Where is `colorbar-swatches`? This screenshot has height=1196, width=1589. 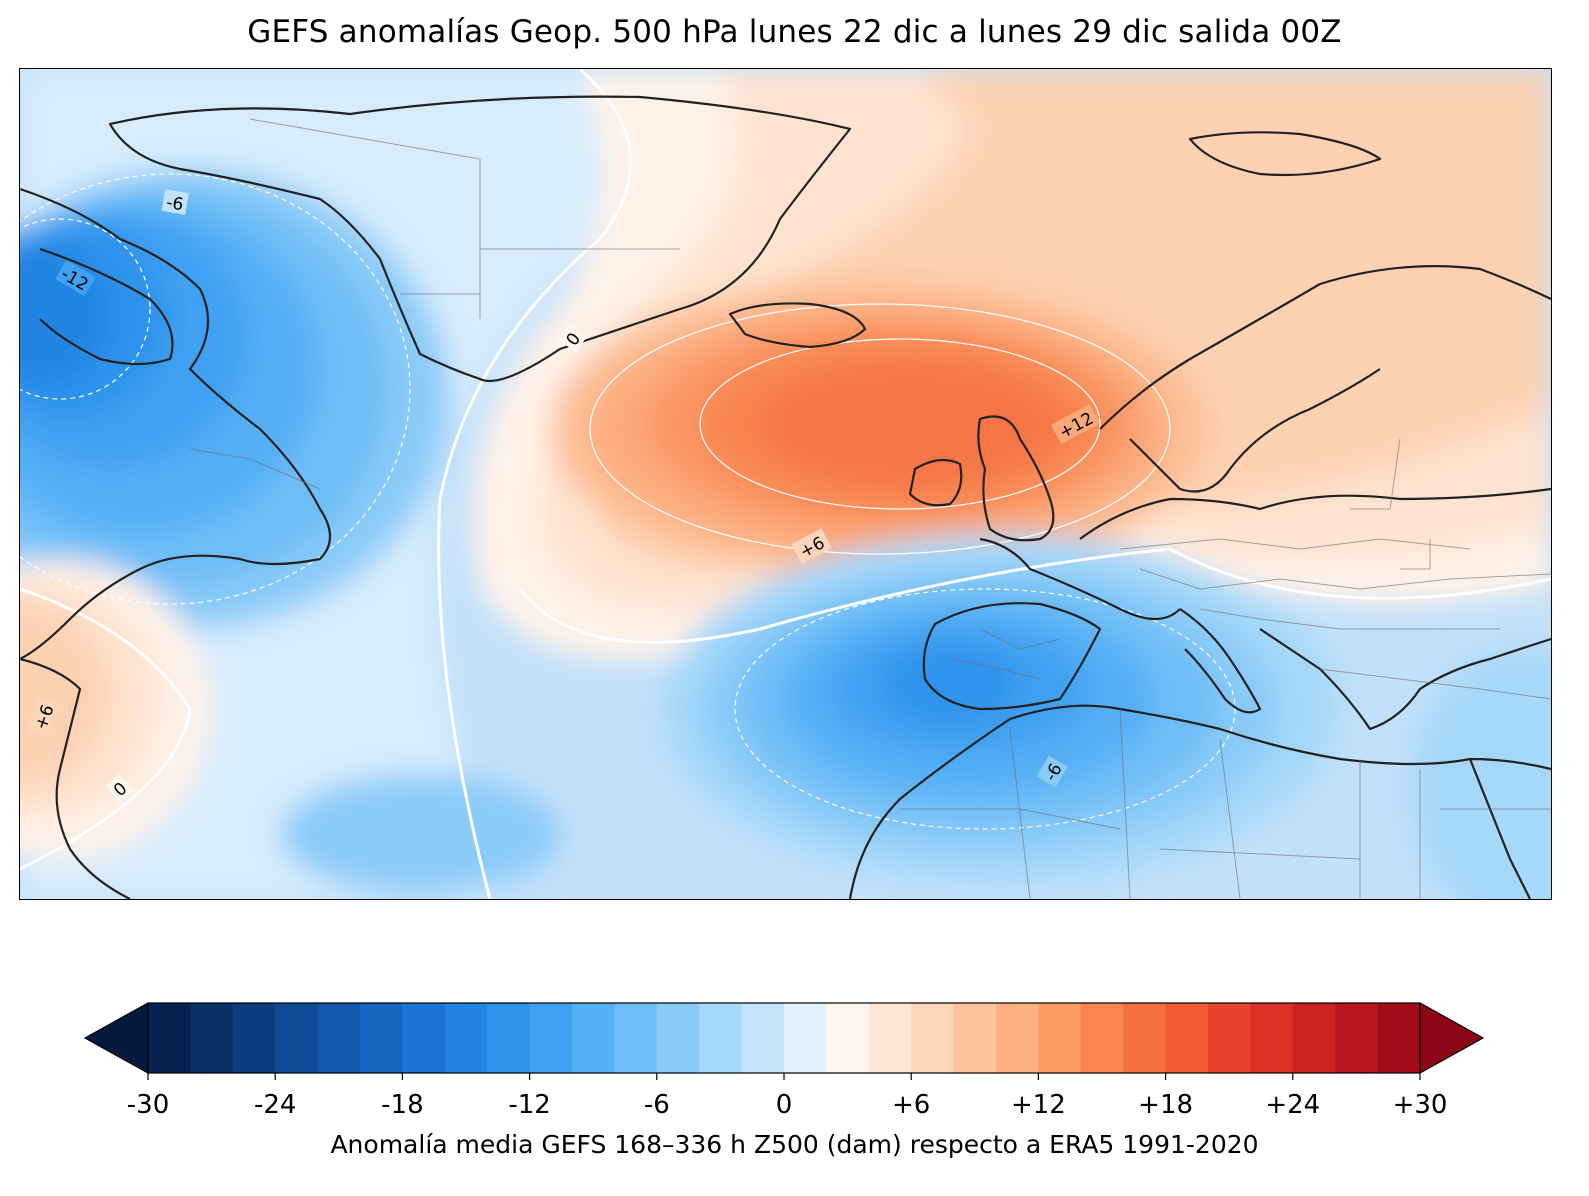 colorbar-swatches is located at coordinates (784, 1038).